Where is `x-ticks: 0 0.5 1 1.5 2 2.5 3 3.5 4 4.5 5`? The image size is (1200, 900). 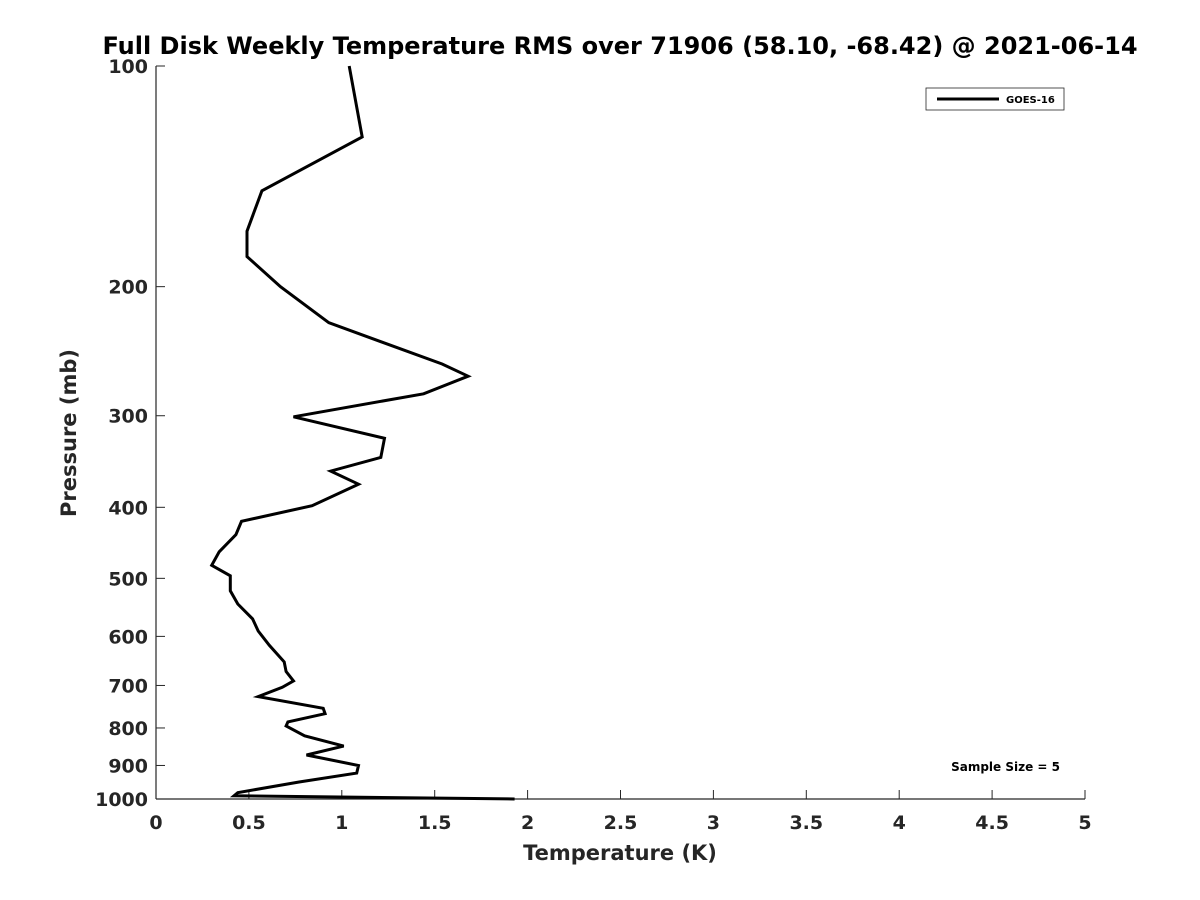 x-ticks: 0 0.5 1 1.5 2 2.5 3 3.5 4 4.5 5 is located at coordinates (620, 812).